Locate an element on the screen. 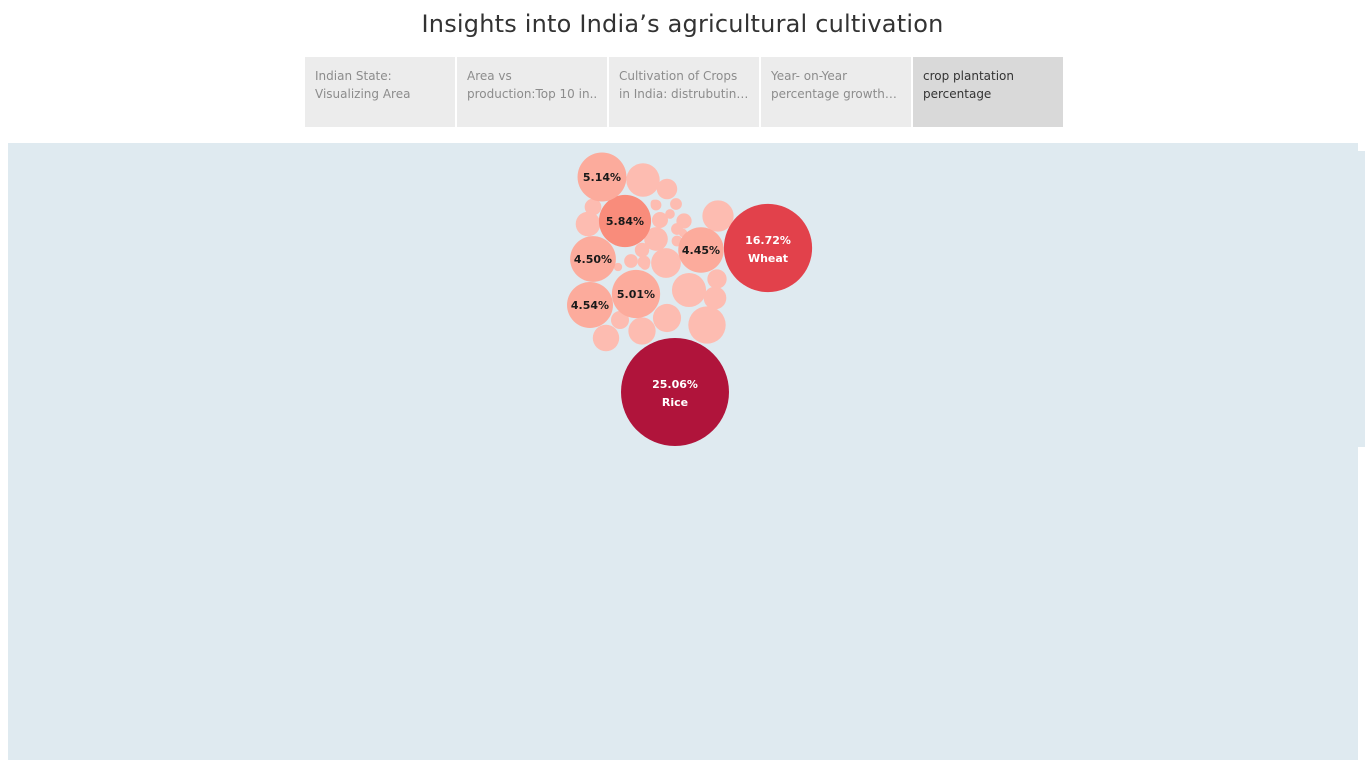  bubble-percent-label: 5.84% is located at coordinates (625, 221).